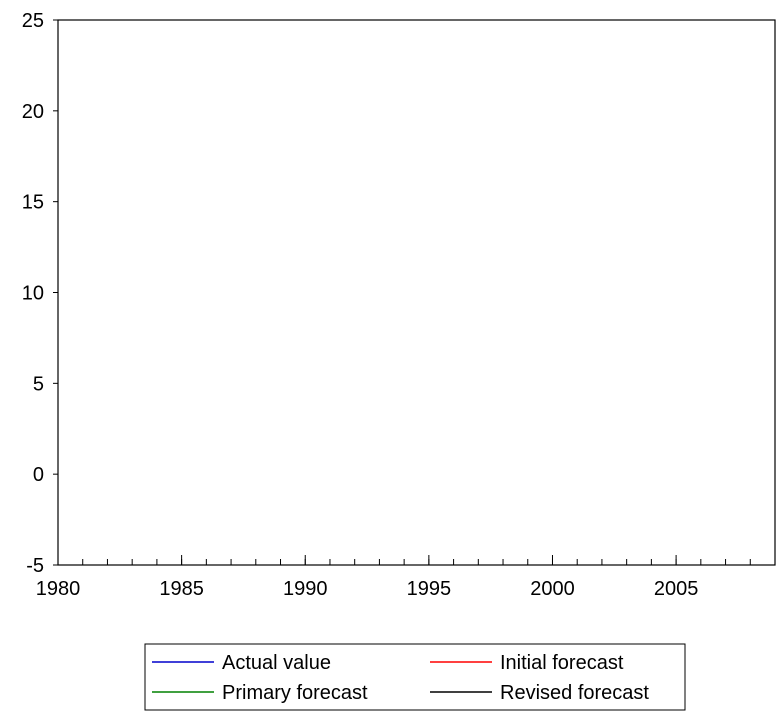 The image size is (778, 713). Describe the element at coordinates (305, 589) in the screenshot. I see `x-tick-label: 1990` at that location.